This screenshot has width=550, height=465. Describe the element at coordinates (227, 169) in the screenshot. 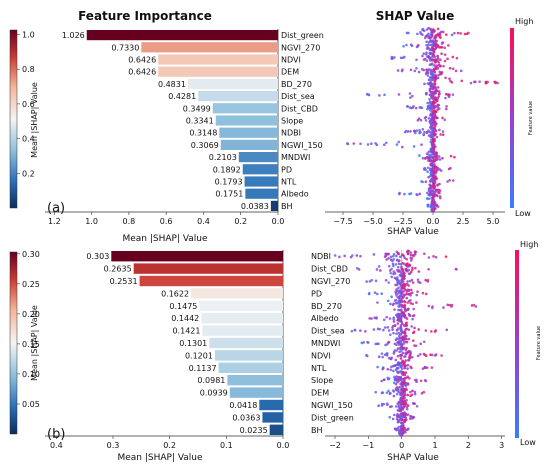

I see `bar-value-label: 0.1892` at that location.